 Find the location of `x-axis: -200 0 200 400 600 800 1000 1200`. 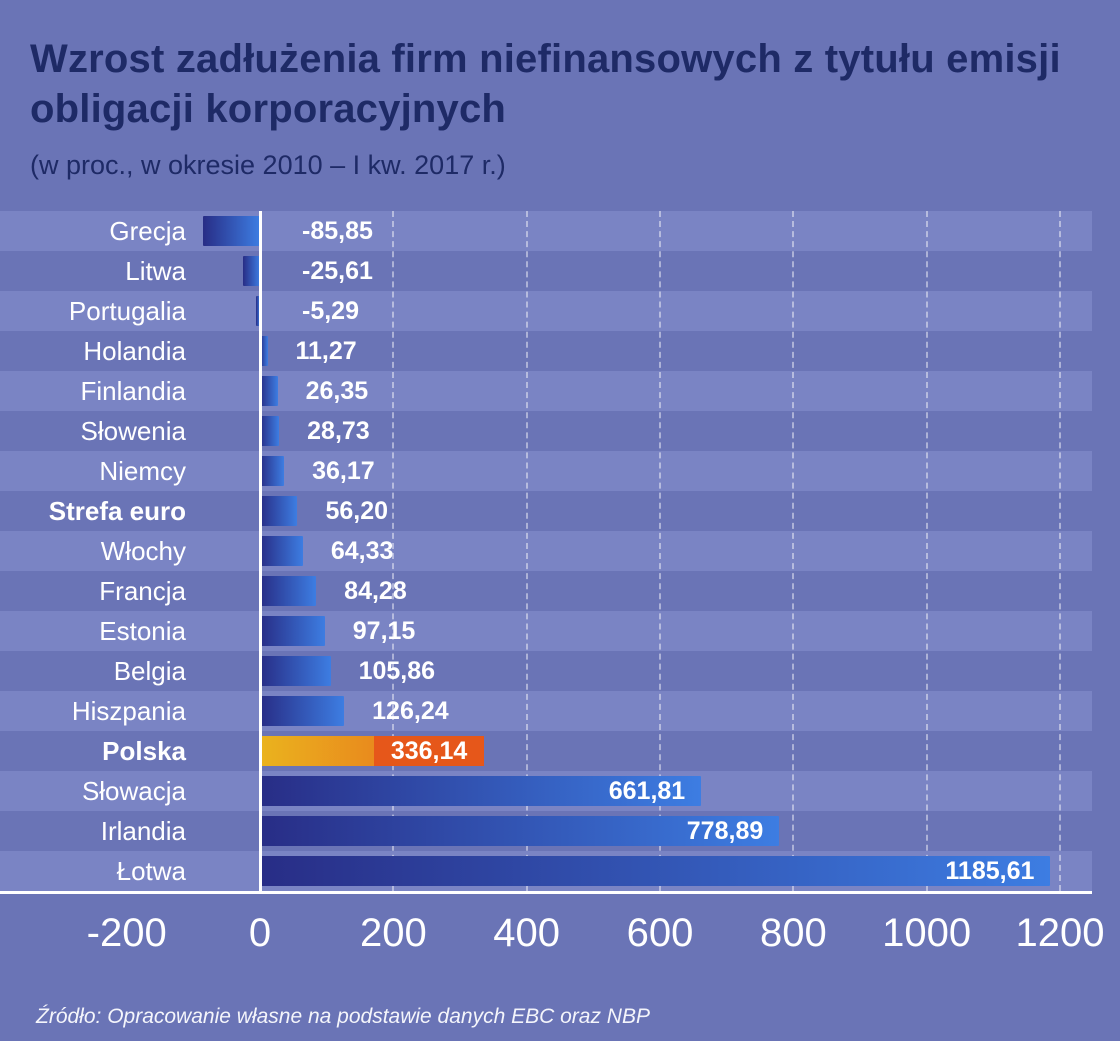

x-axis: -200 0 200 400 600 800 1000 1200 is located at coordinates (552, 933).